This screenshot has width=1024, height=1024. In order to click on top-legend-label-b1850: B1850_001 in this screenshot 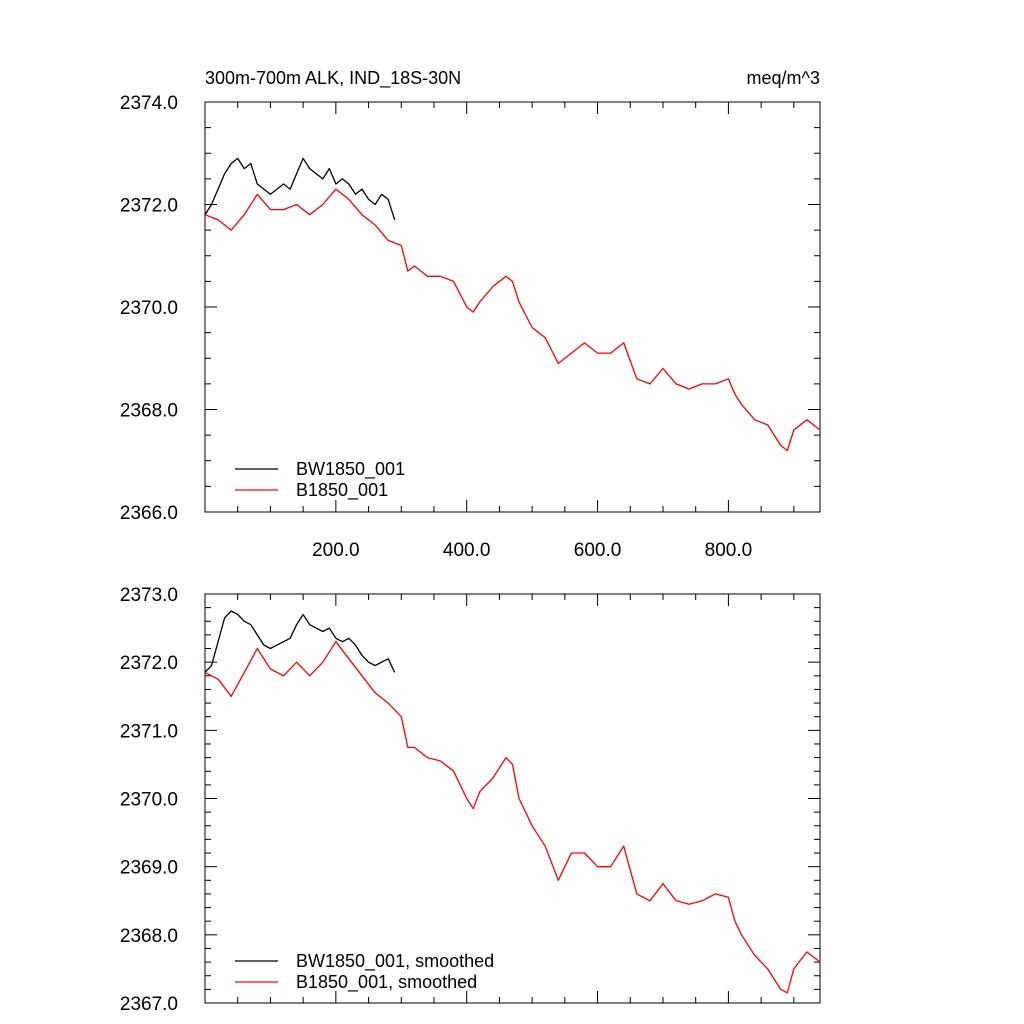, I will do `click(342, 490)`.